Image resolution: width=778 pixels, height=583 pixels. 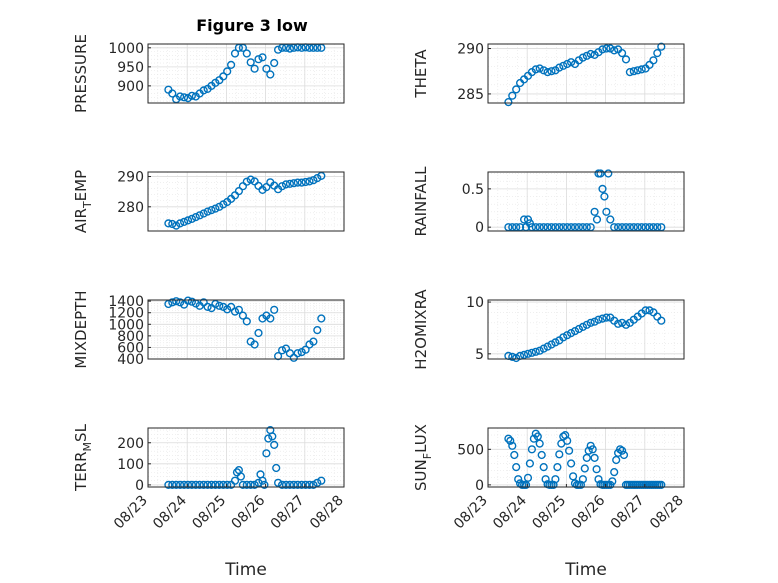 I want to click on axes-rainfall: 0 0.5 RAINFALL, so click(x=548, y=201).